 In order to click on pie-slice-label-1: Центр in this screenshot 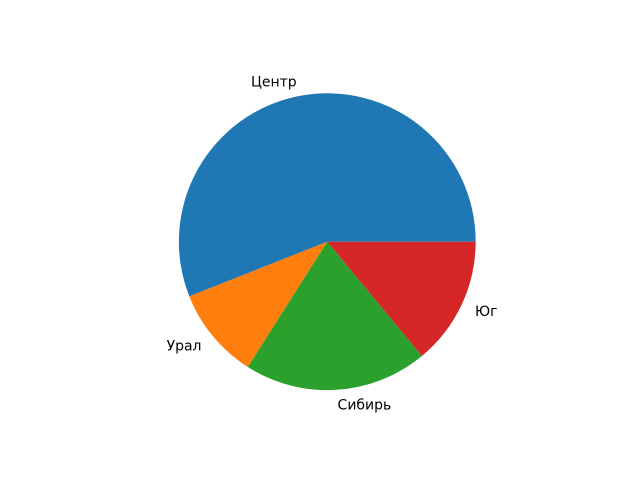, I will do `click(274, 82)`.